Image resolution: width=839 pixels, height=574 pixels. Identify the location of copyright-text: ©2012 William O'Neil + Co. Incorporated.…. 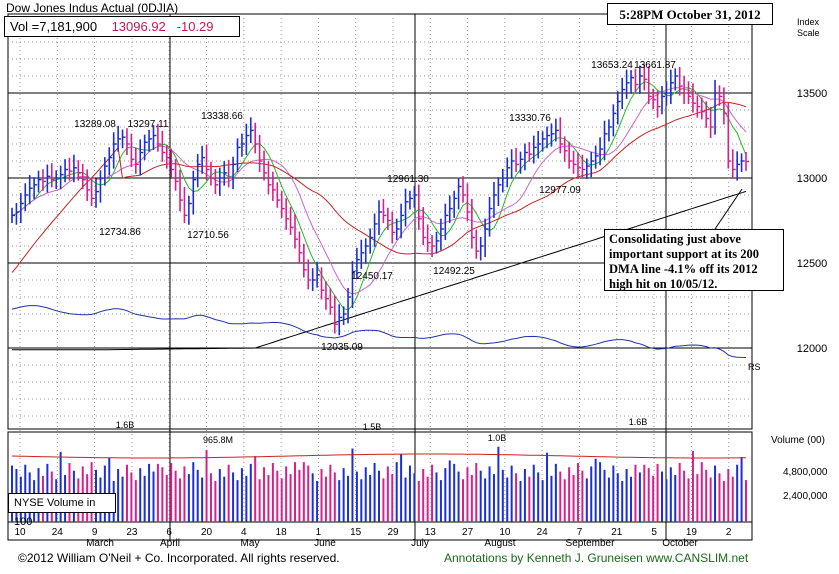
(179, 558).